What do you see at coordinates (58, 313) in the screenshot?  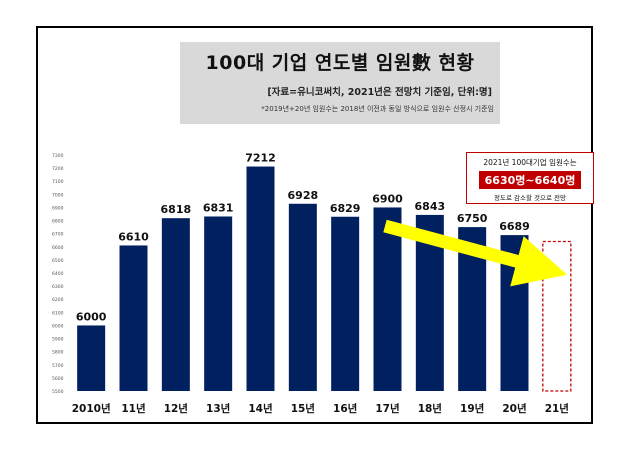 I see `y-tick-label-6: 6100` at bounding box center [58, 313].